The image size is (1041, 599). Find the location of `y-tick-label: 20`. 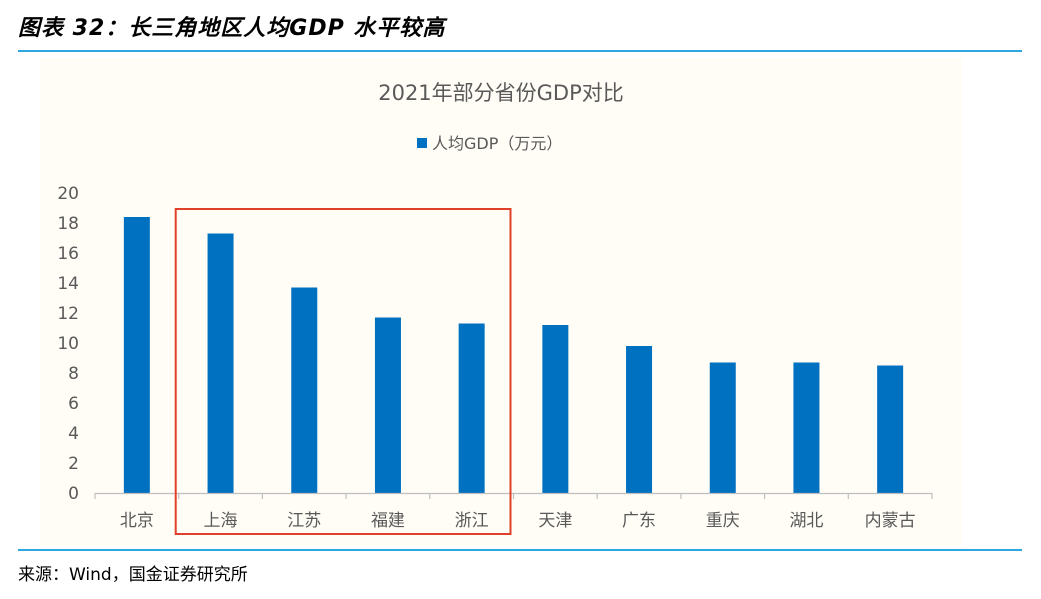

y-tick-label: 20 is located at coordinates (68, 194).